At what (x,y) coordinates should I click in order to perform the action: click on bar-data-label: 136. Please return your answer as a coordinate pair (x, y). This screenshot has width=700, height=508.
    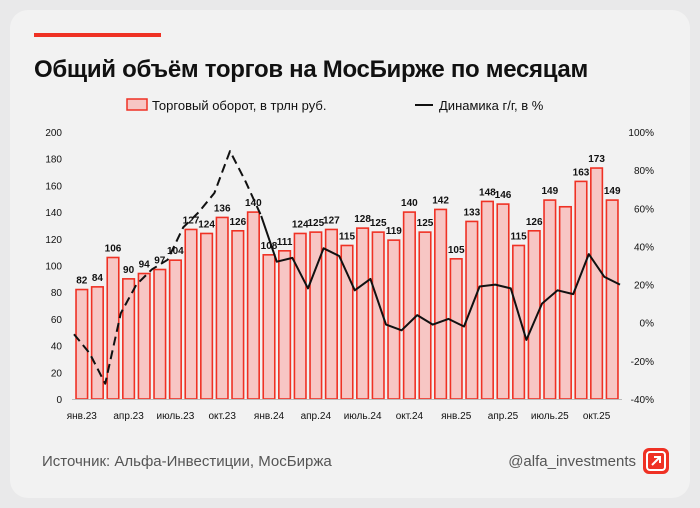
    Looking at the image, I should click on (222, 208).